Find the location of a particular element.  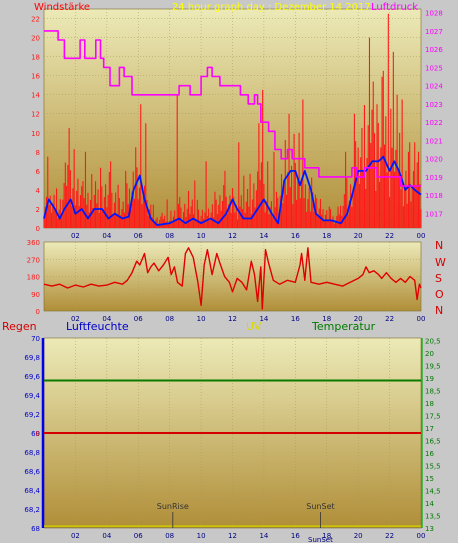

direction-y-tick-label: 0 is located at coordinates (38, 312).